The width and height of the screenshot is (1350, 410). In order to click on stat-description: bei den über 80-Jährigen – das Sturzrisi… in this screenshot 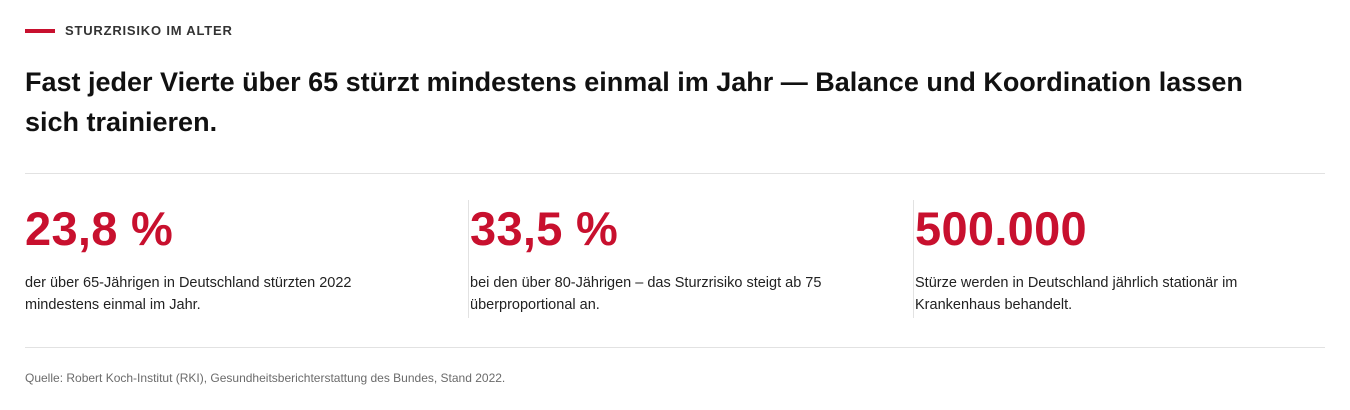, I will do `click(646, 294)`.